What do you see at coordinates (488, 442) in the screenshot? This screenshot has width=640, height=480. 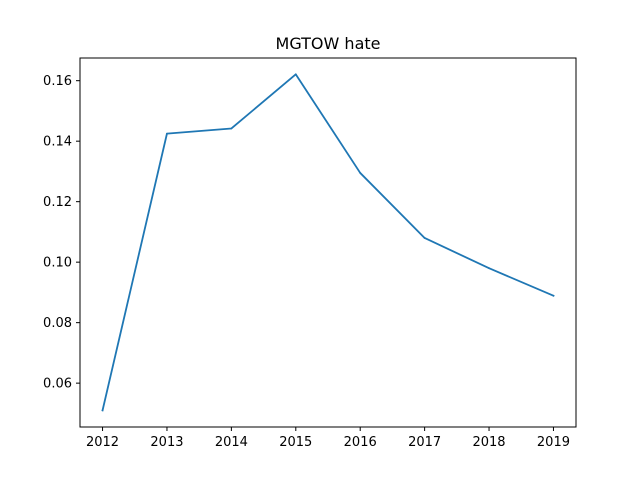 I see `x-tick-label: 2018` at bounding box center [488, 442].